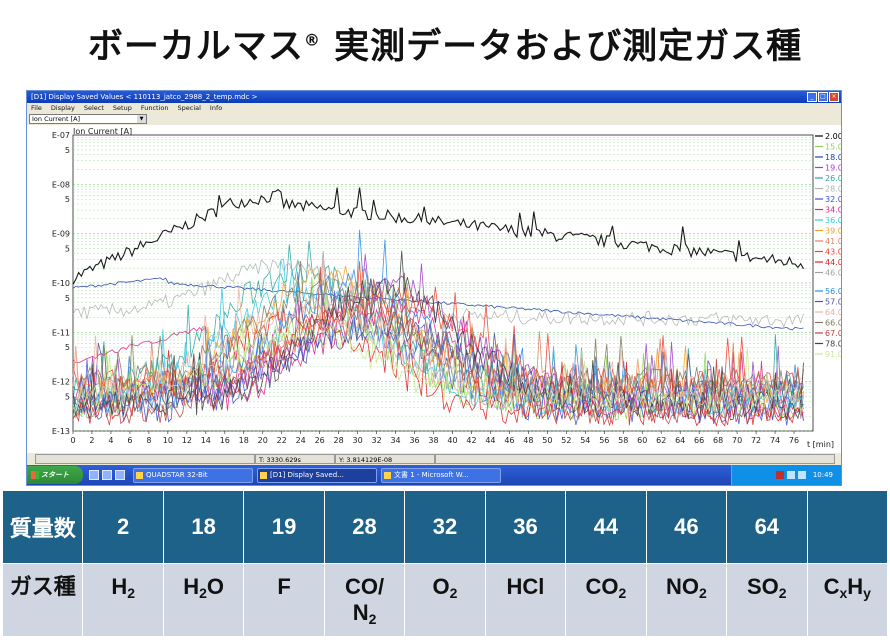  Describe the element at coordinates (395, 440) in the screenshot. I see `x-tick-label: 34` at that location.